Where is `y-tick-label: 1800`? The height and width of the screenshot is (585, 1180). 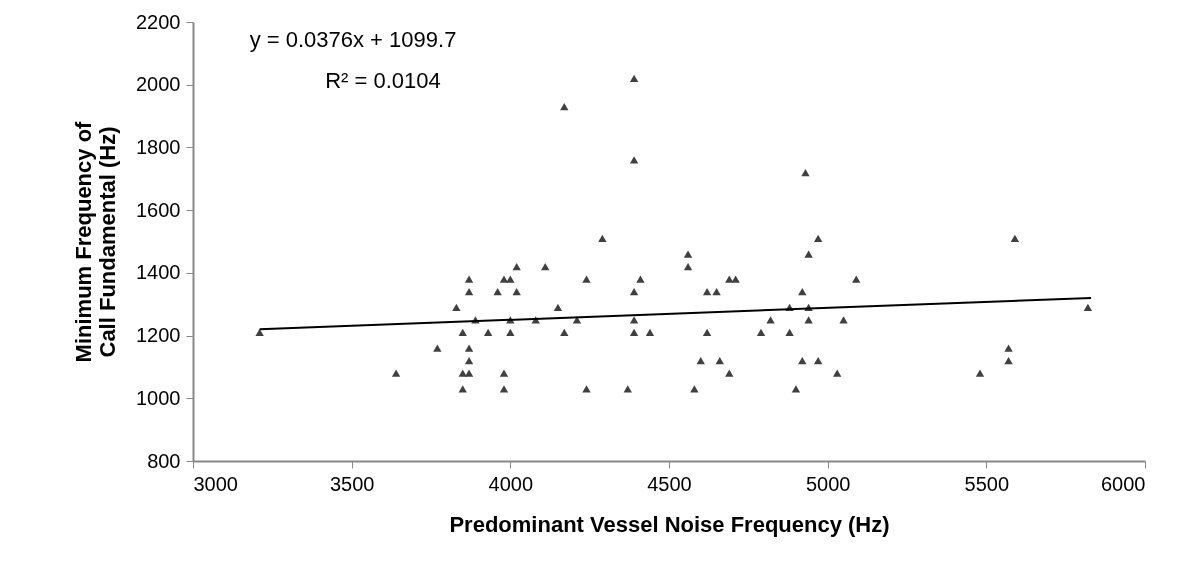
y-tick-label: 1800 is located at coordinates (158, 146).